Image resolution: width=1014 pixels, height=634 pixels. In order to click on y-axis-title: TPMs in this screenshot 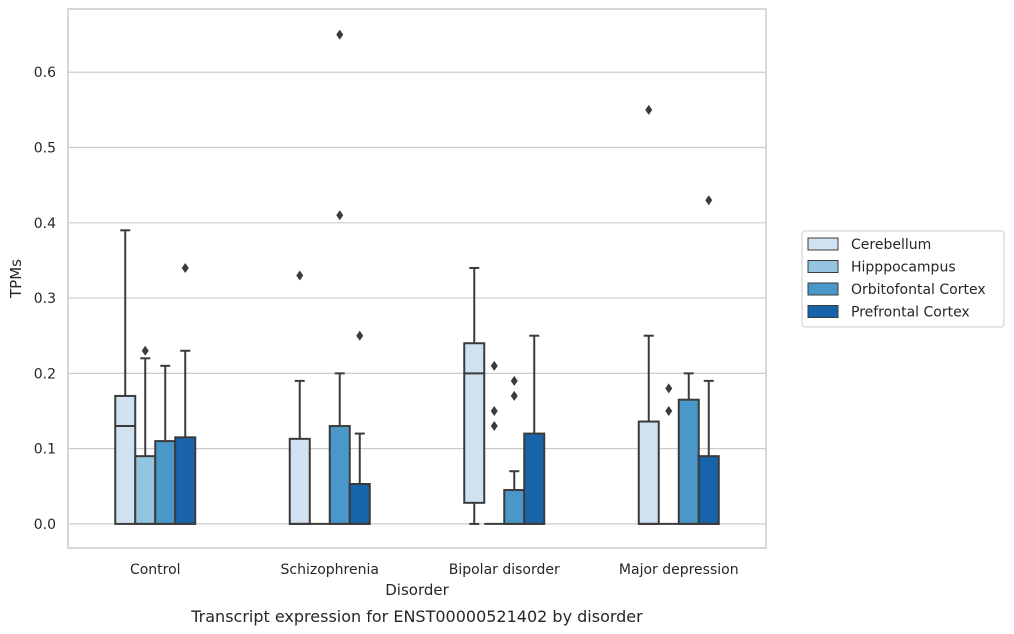, I will do `click(16, 279)`.